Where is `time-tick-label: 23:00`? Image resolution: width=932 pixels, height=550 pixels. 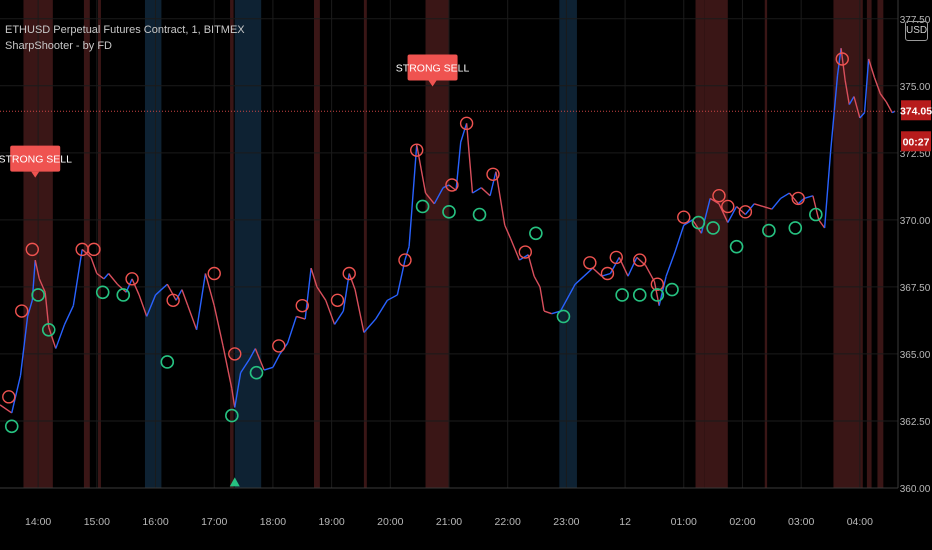 time-tick-label: 23:00 is located at coordinates (566, 522).